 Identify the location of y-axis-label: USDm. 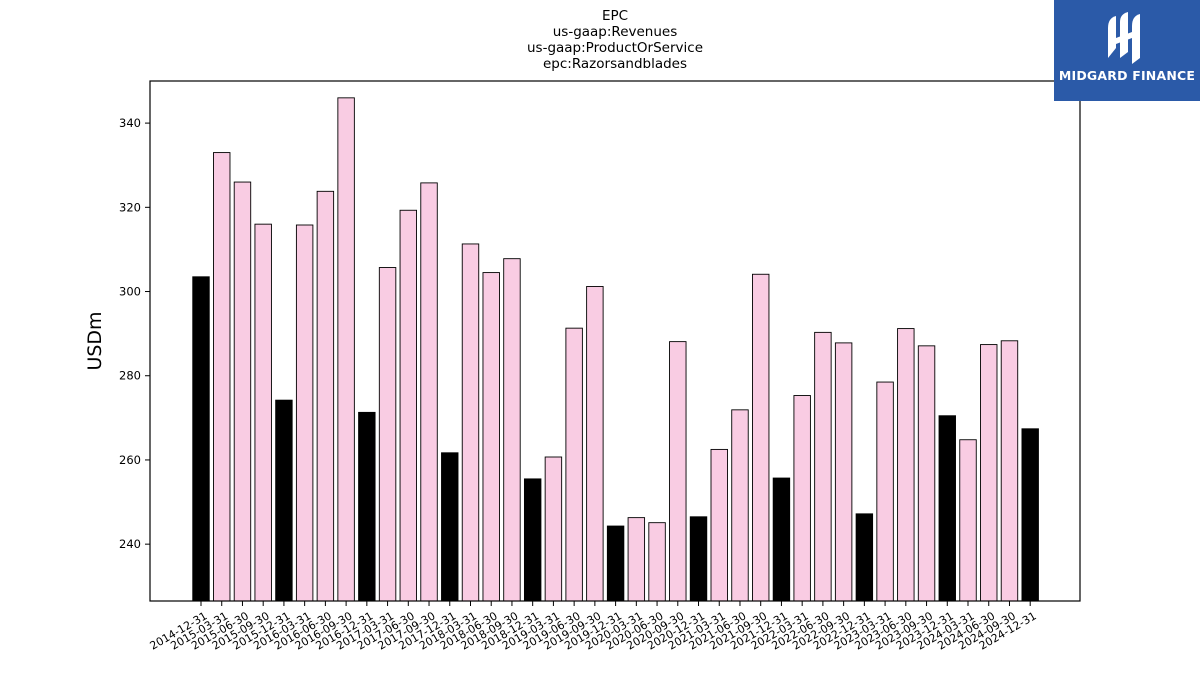
(95, 340).